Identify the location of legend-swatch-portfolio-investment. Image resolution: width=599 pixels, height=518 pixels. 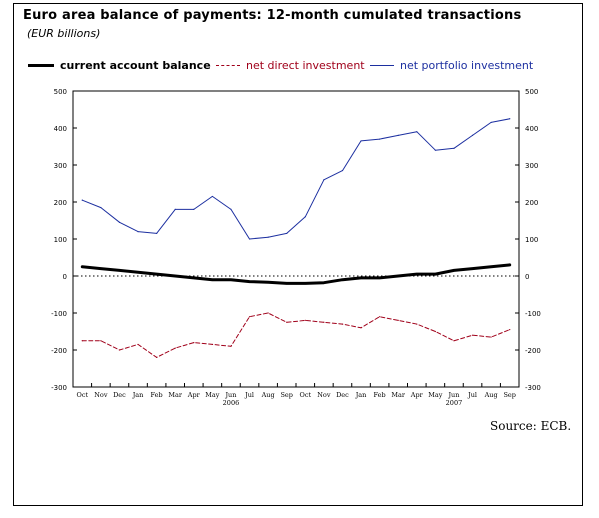
(382, 65).